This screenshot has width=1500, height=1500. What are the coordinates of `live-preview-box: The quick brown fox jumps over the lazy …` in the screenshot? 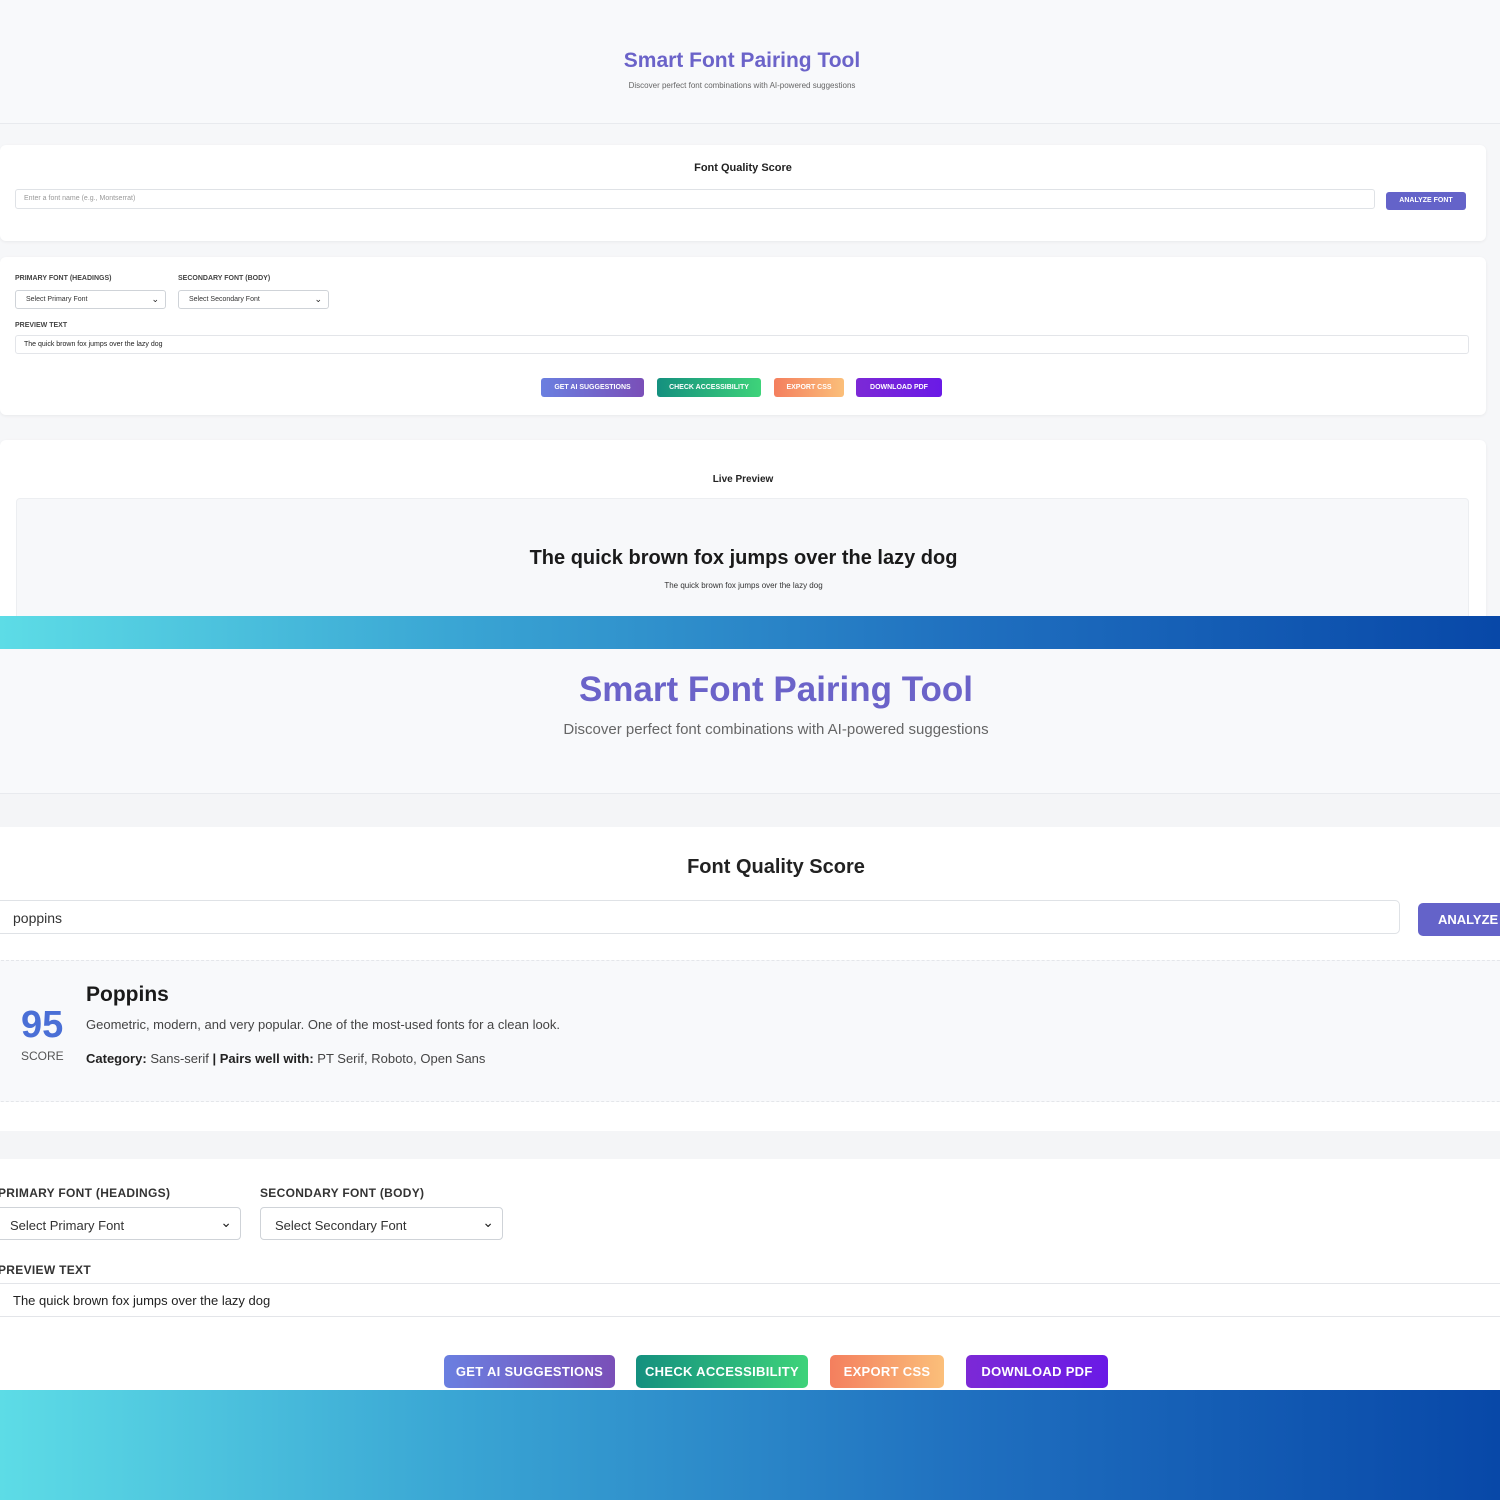 It's located at (742, 557).